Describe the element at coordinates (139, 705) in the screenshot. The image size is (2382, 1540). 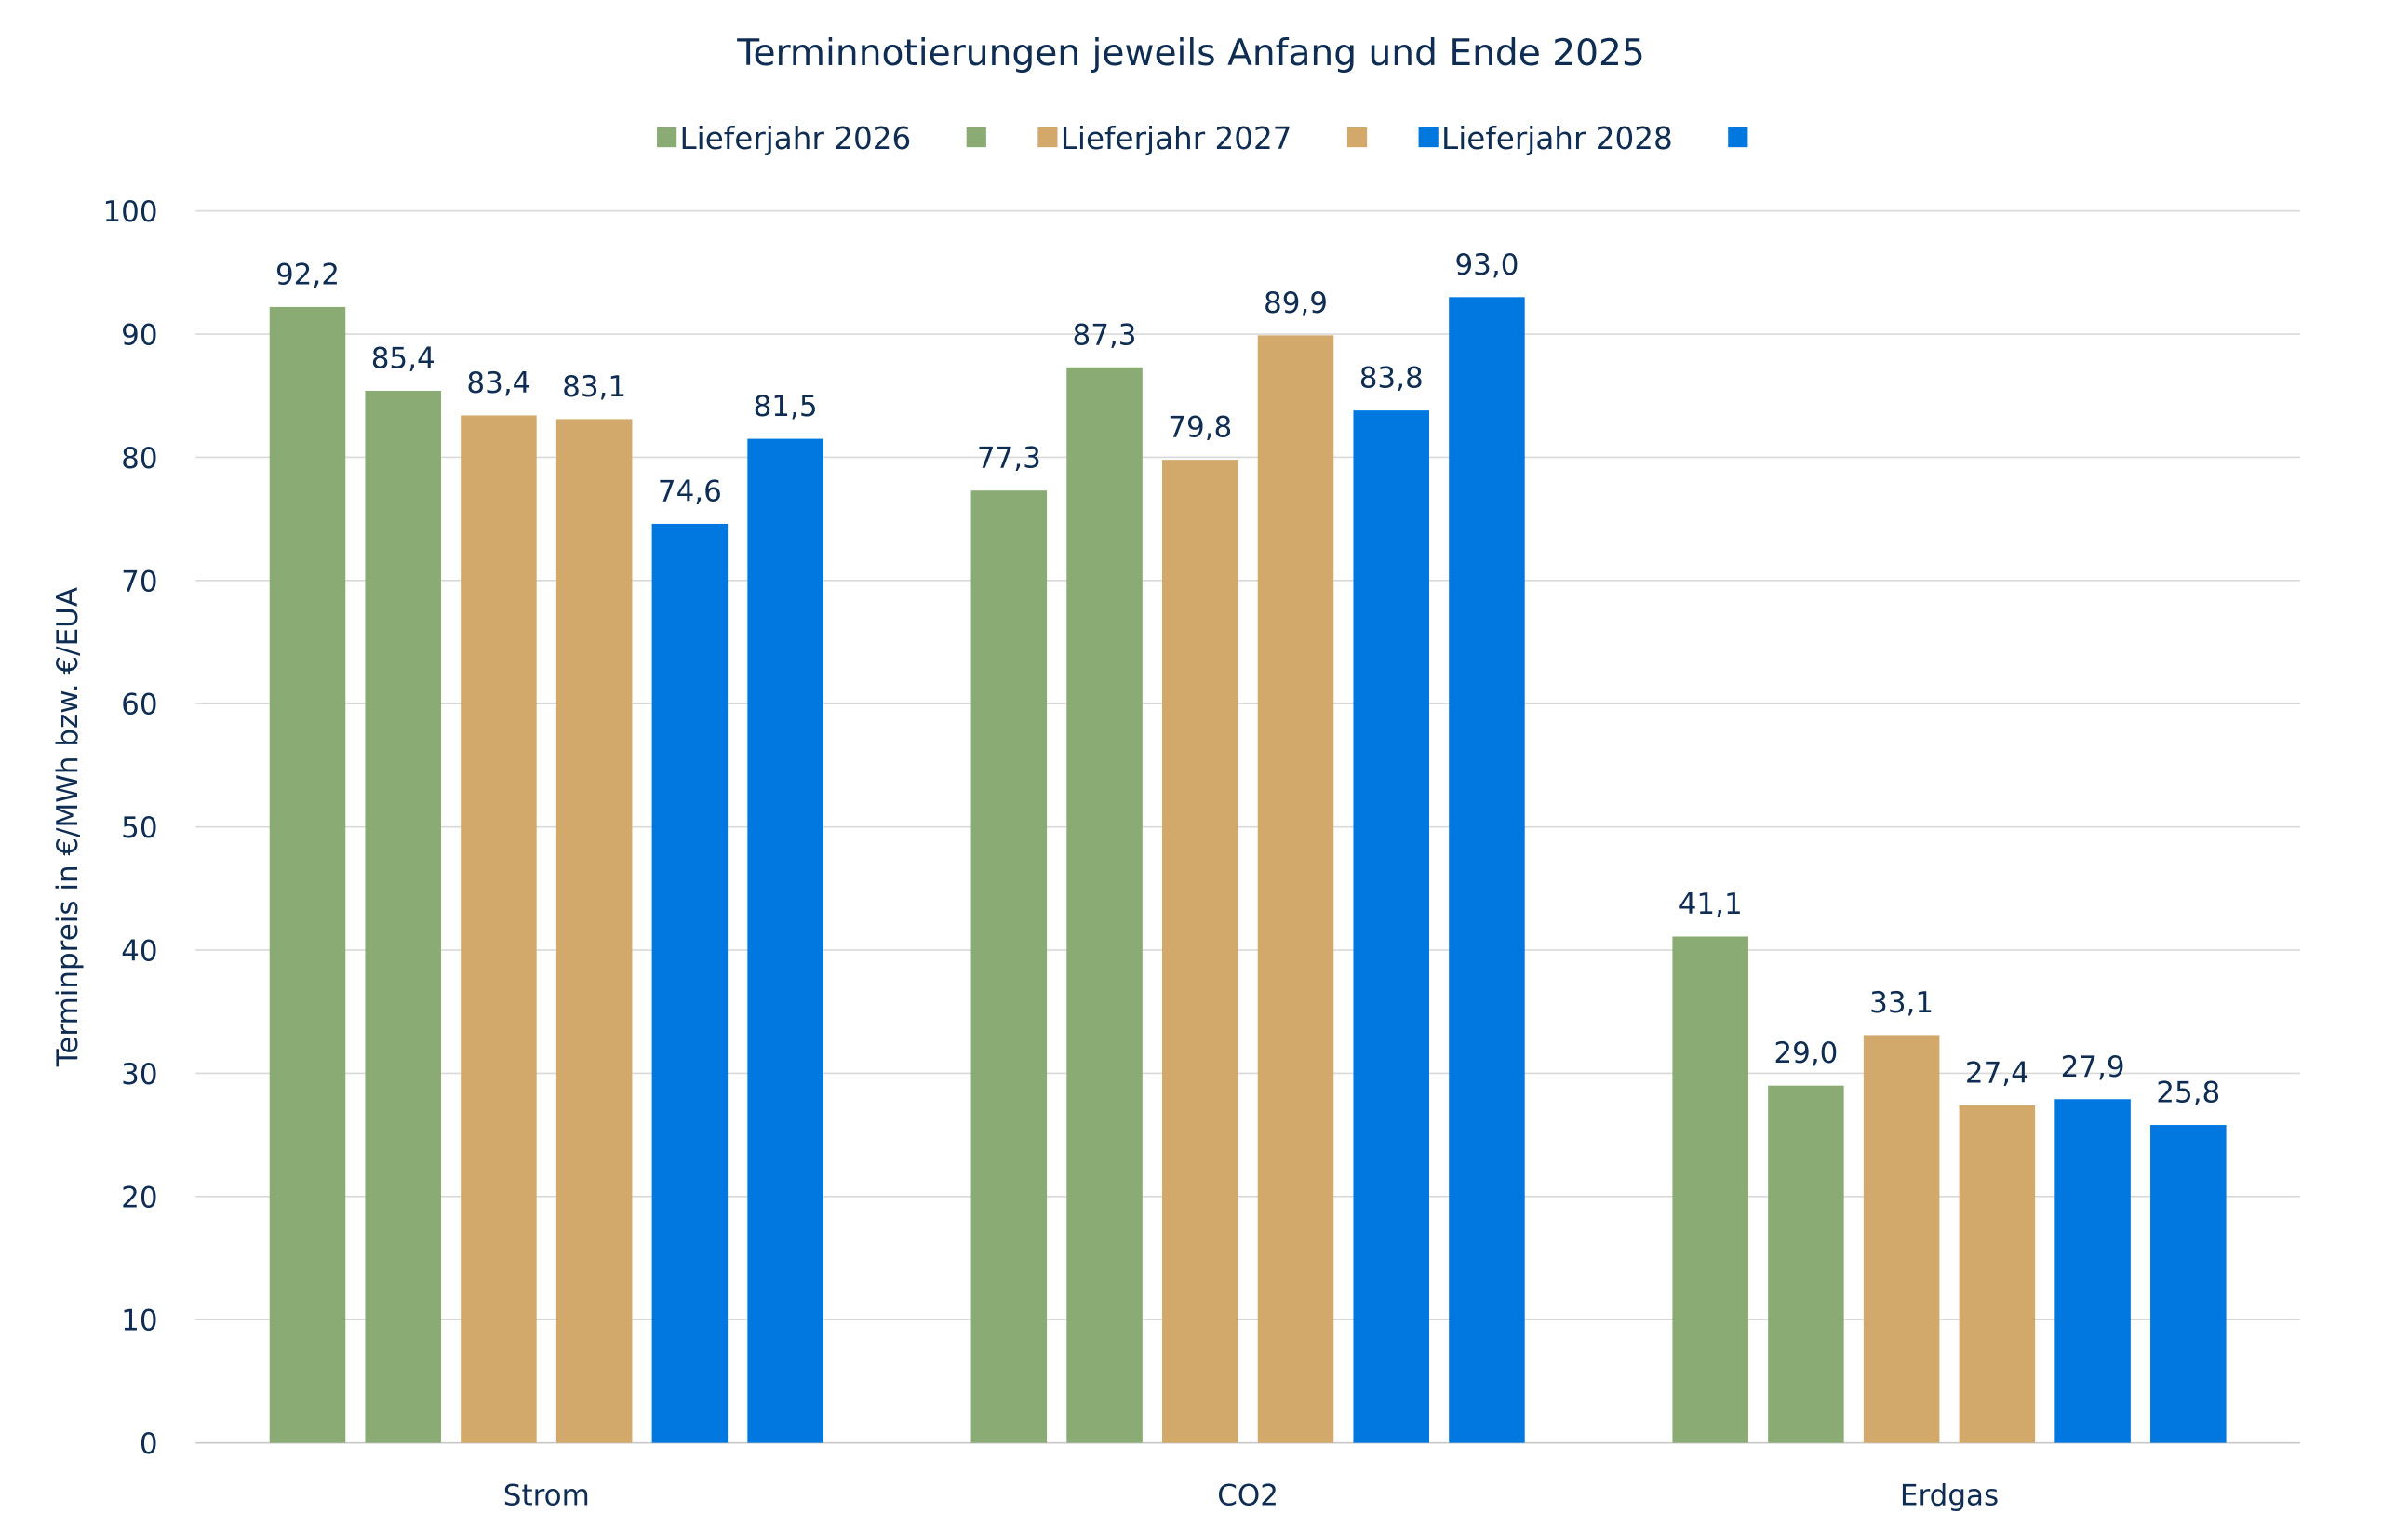
I see `y-tick-label: 60` at that location.